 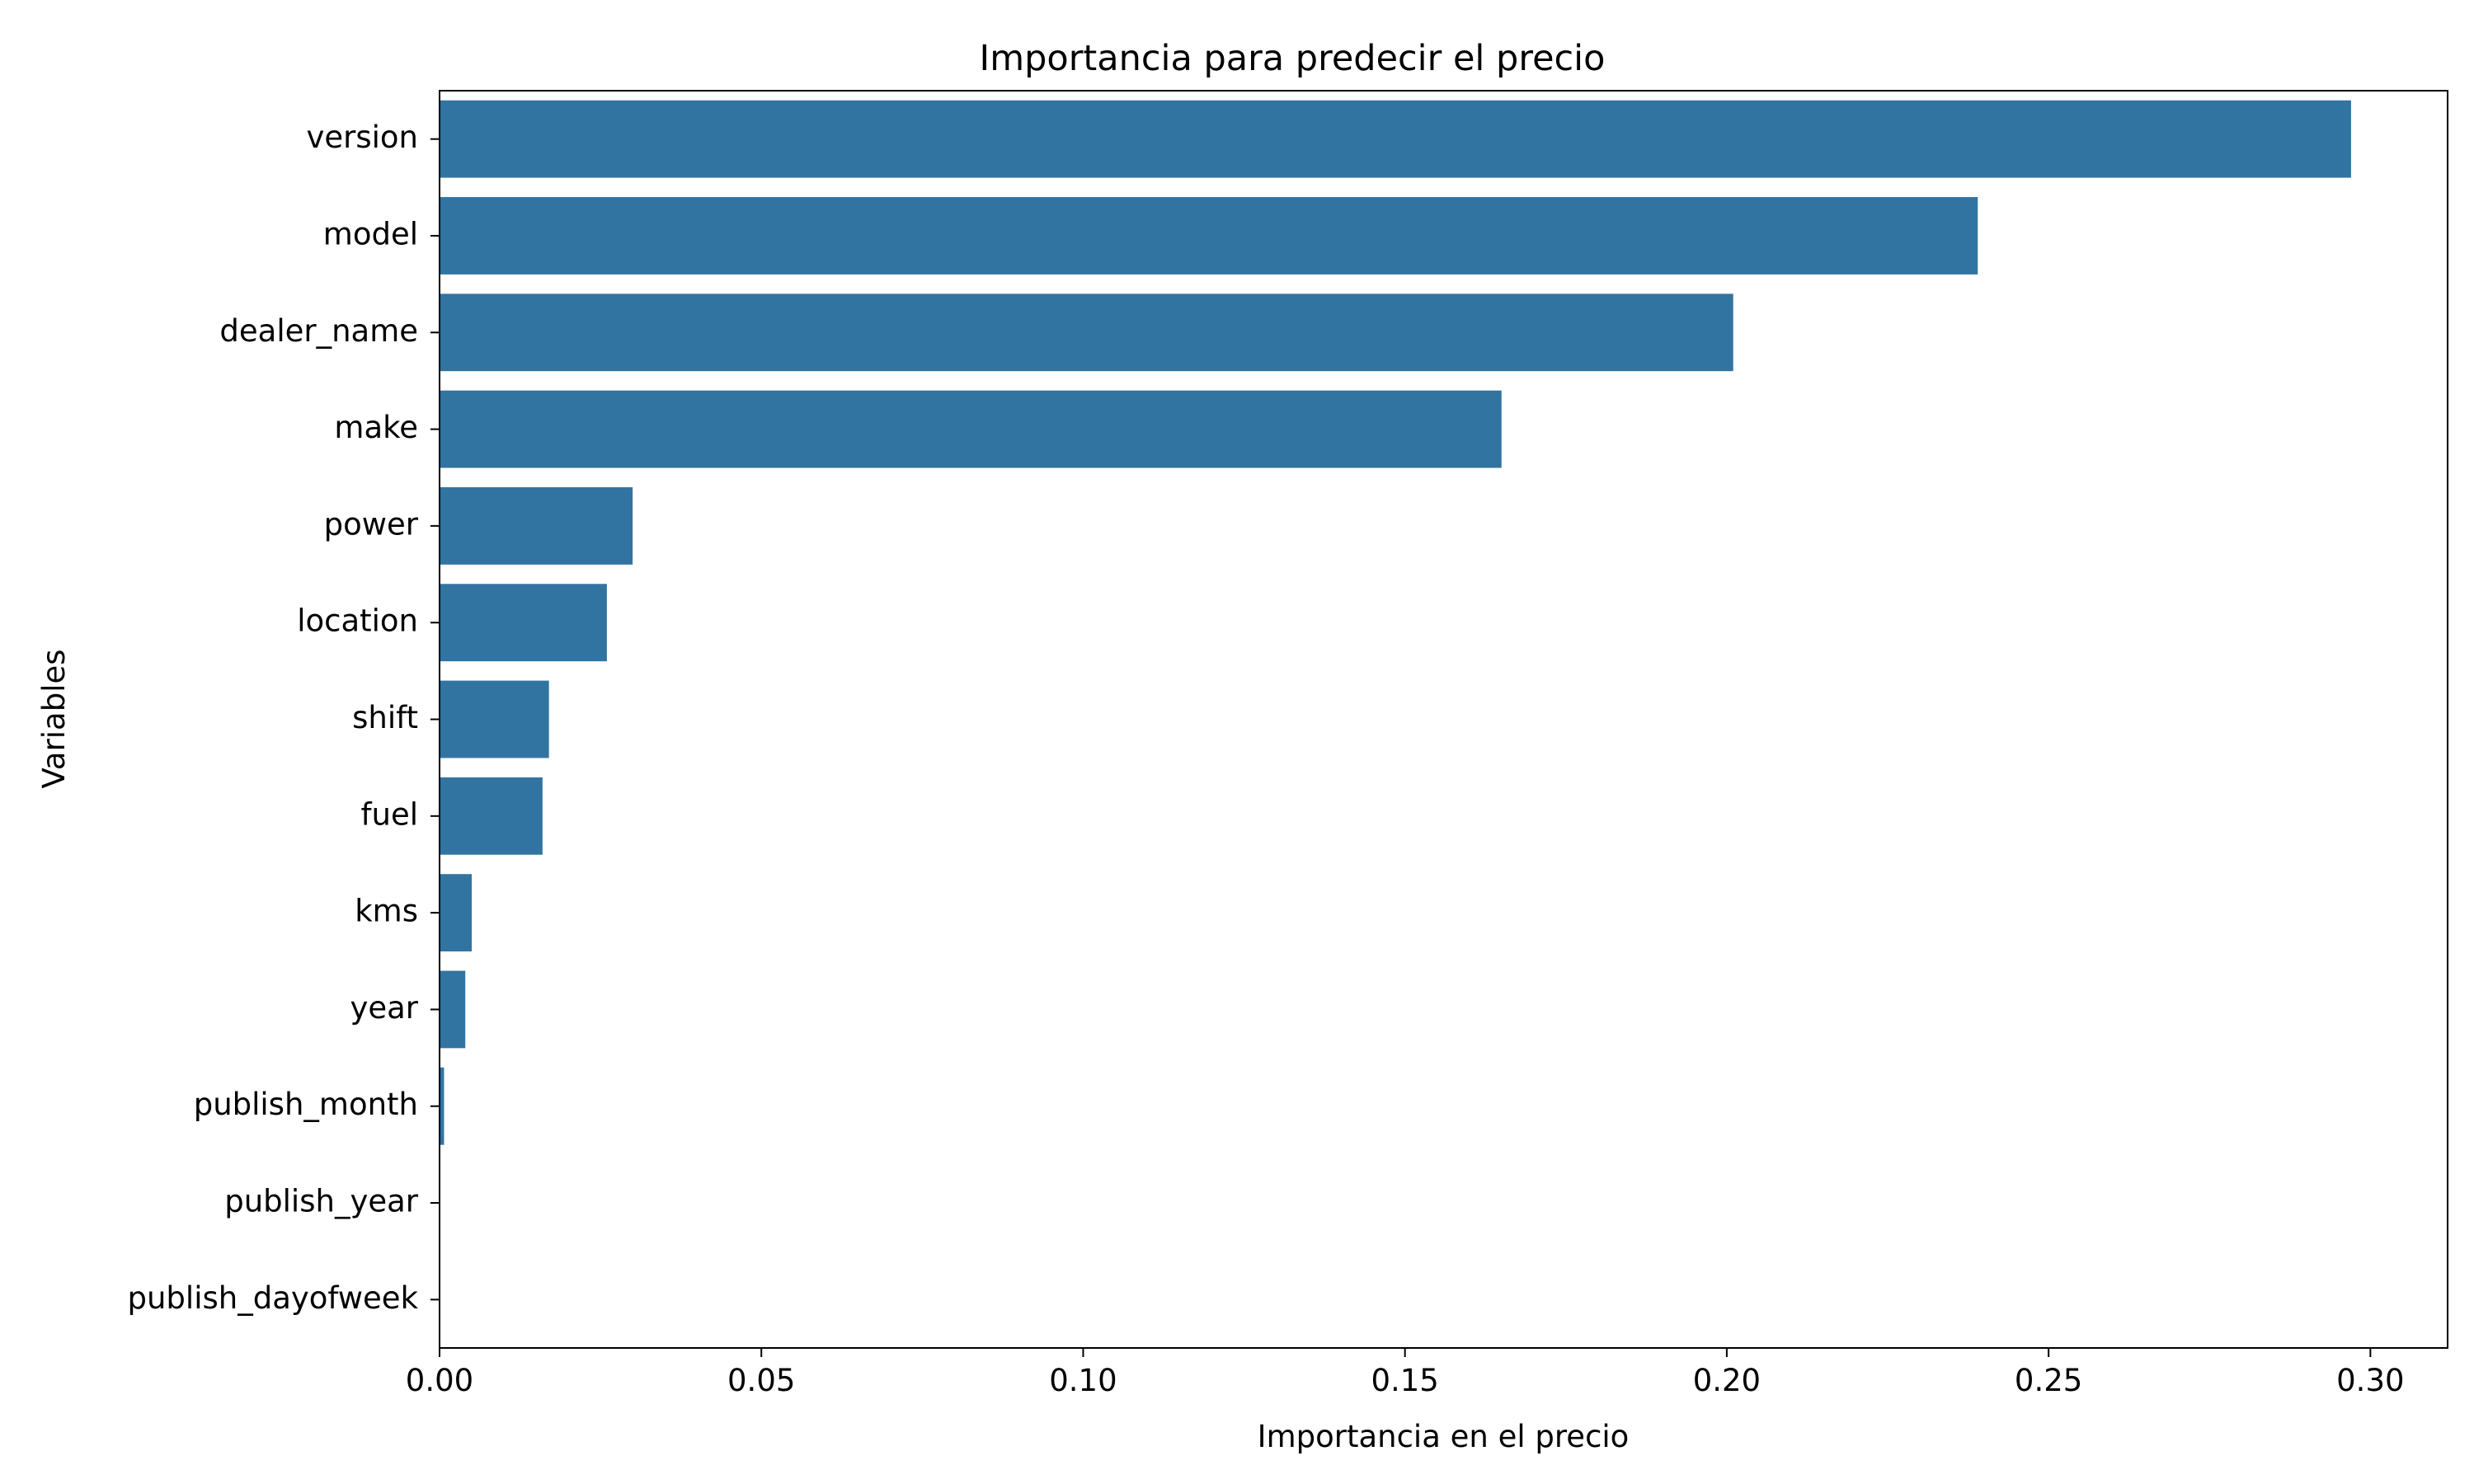 I want to click on bar-make, so click(x=971, y=429).